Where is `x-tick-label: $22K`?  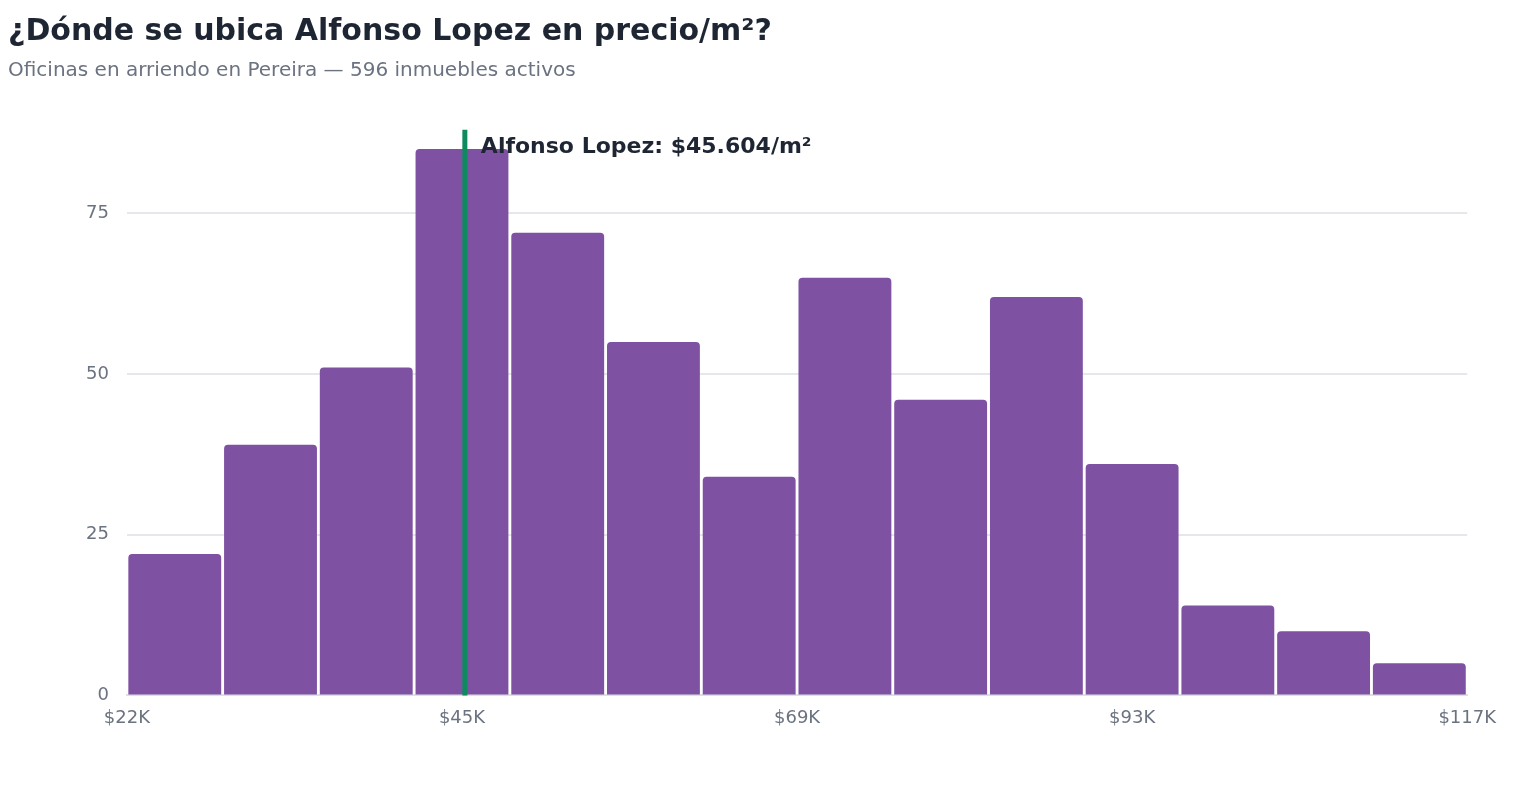 x-tick-label: $22K is located at coordinates (127, 716).